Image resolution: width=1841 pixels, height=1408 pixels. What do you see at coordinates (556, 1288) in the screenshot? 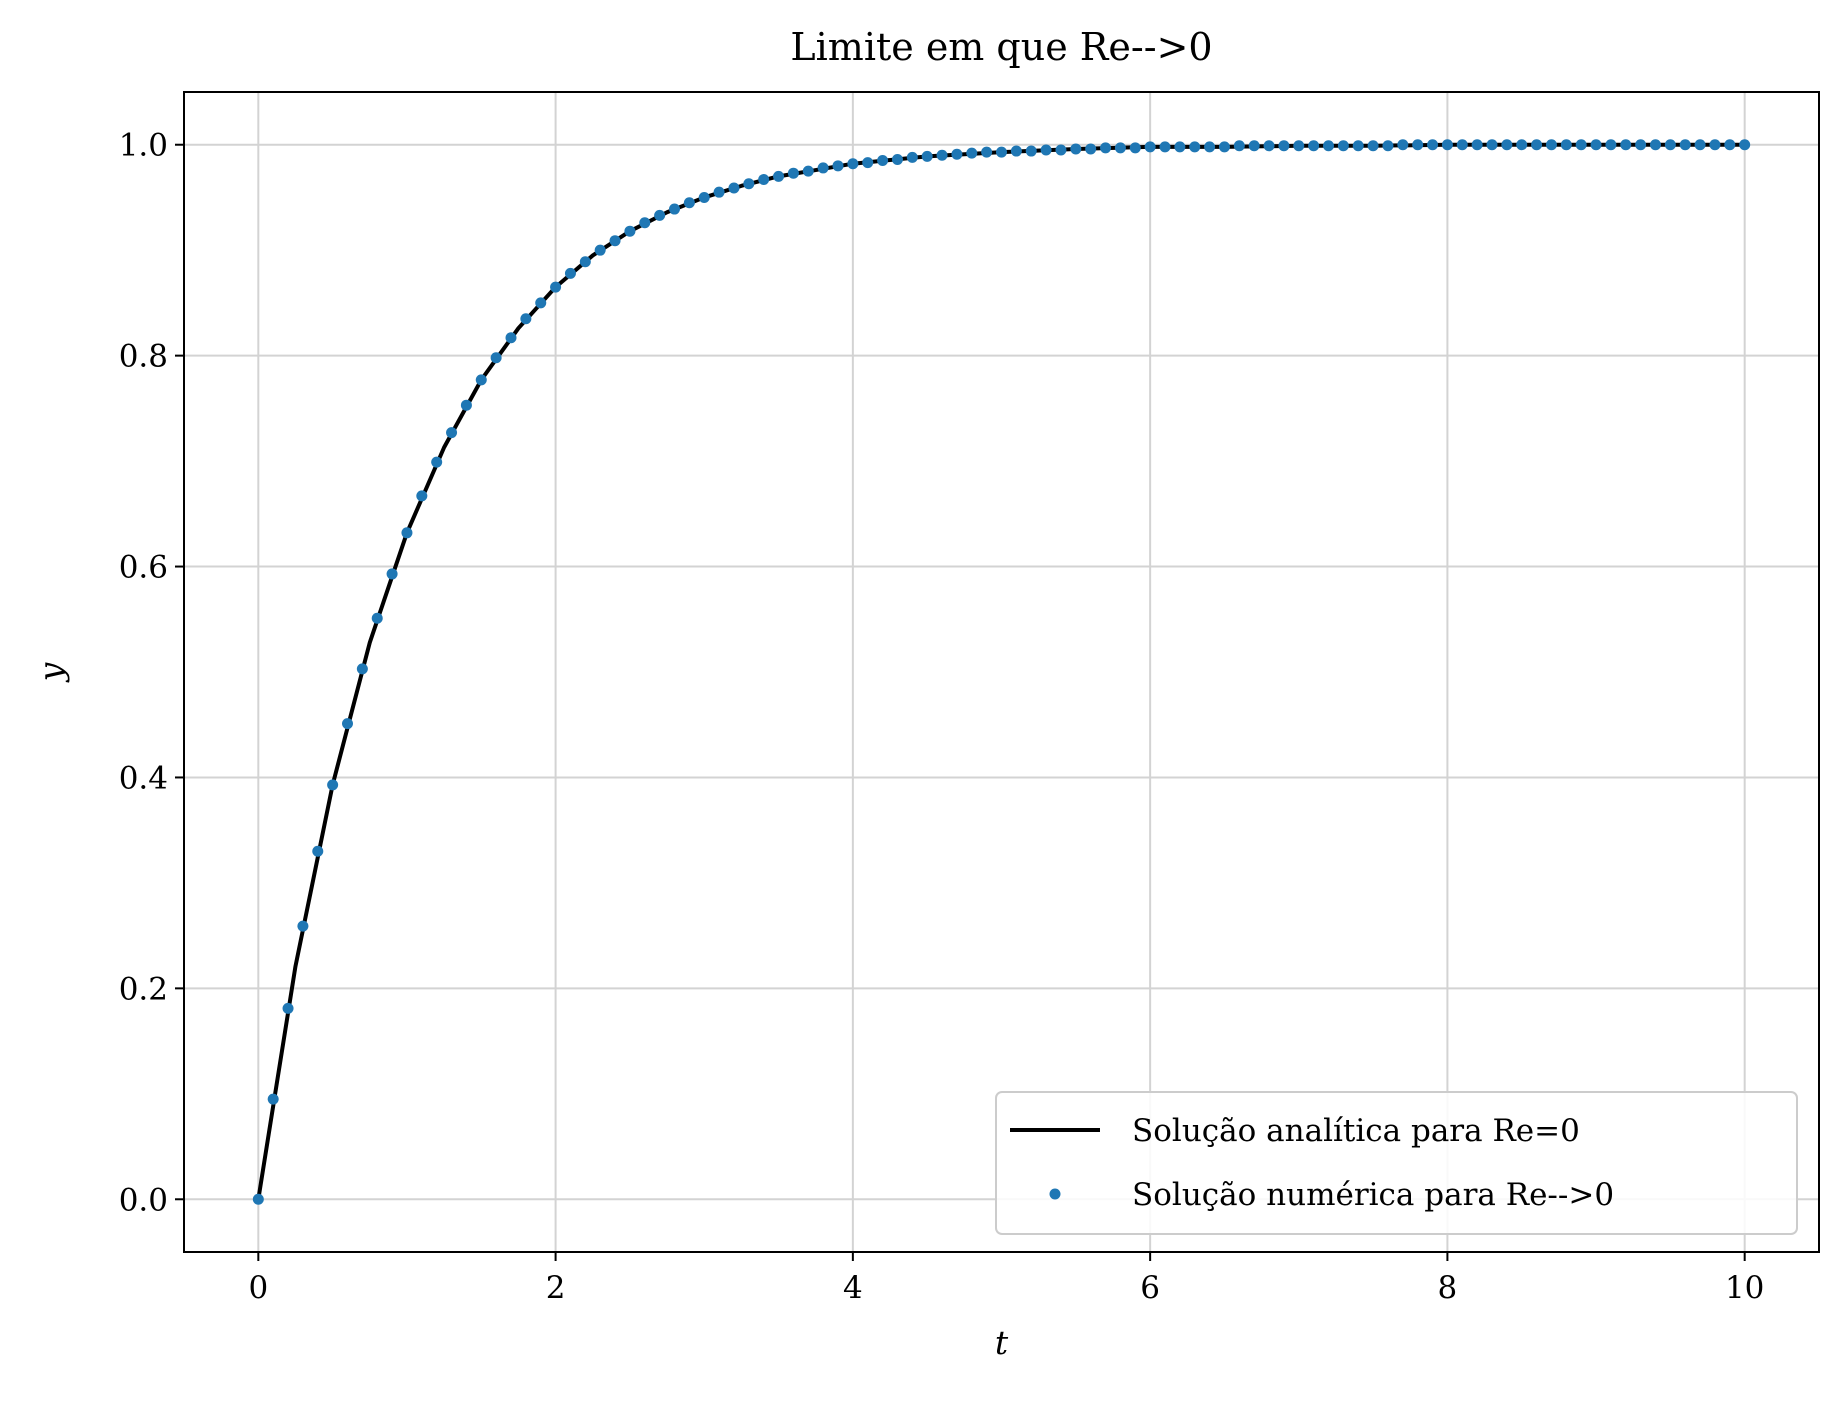
I see `x-tick-label: 2` at bounding box center [556, 1288].